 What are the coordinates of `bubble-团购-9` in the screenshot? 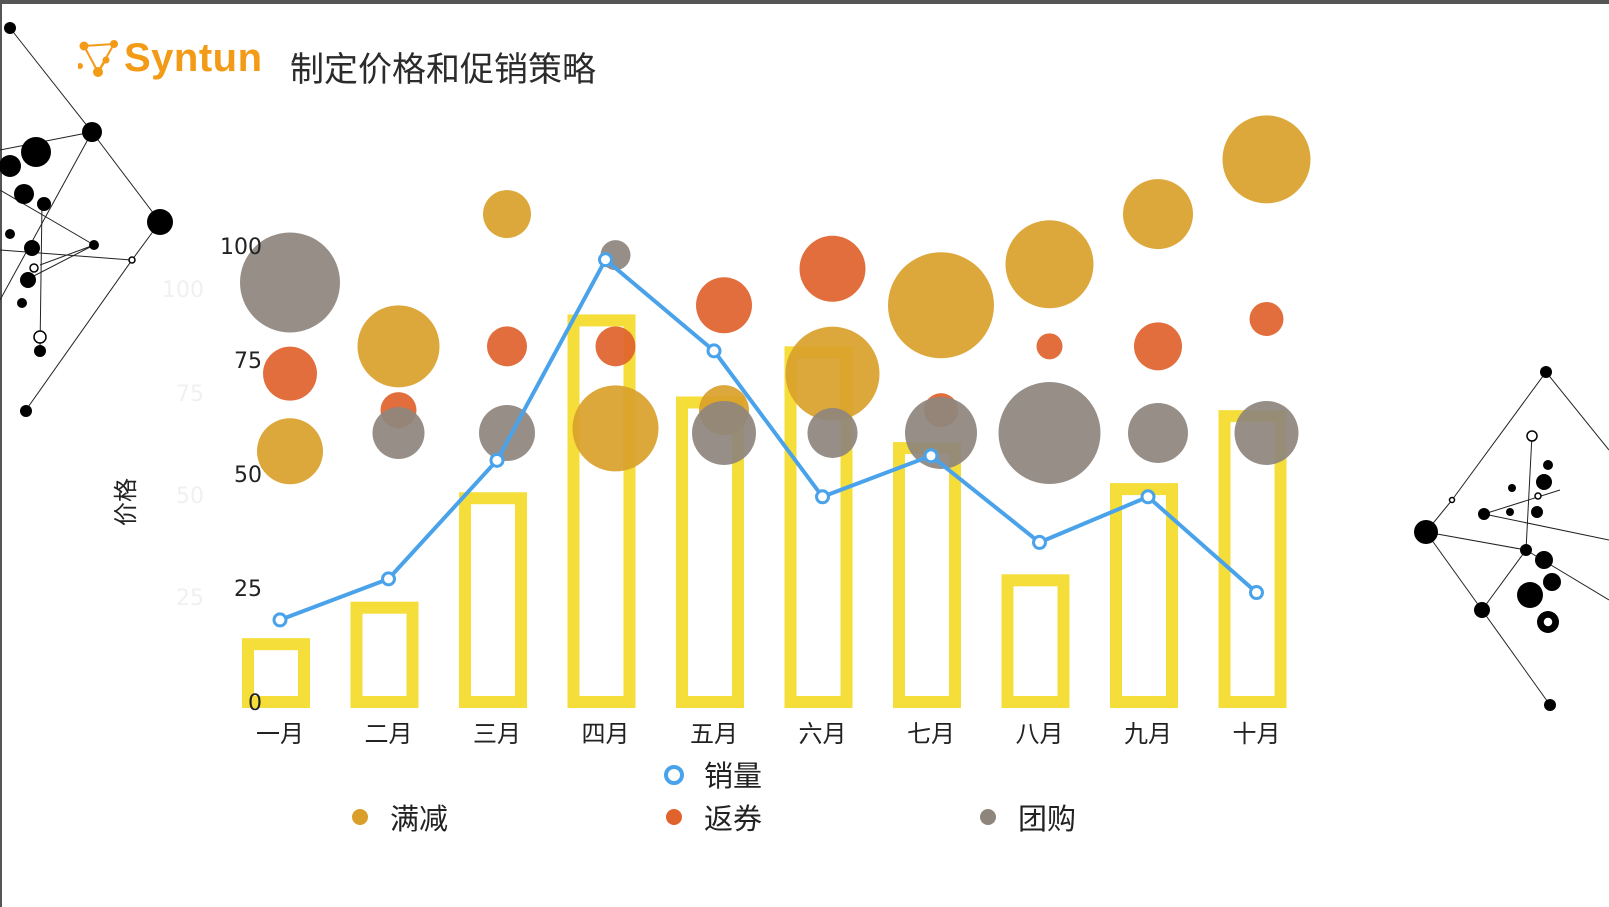 It's located at (1158, 432).